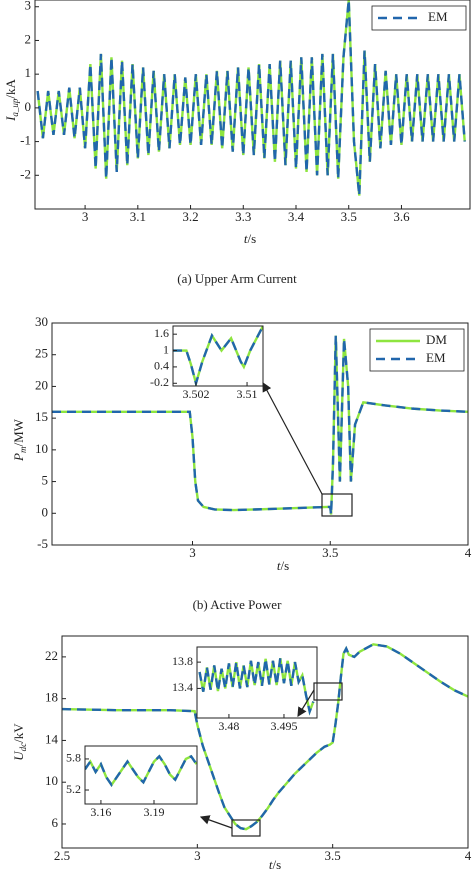 The height and width of the screenshot is (873, 474). What do you see at coordinates (228, 726) in the screenshot?
I see `x-tick-label: 3.48` at bounding box center [228, 726].